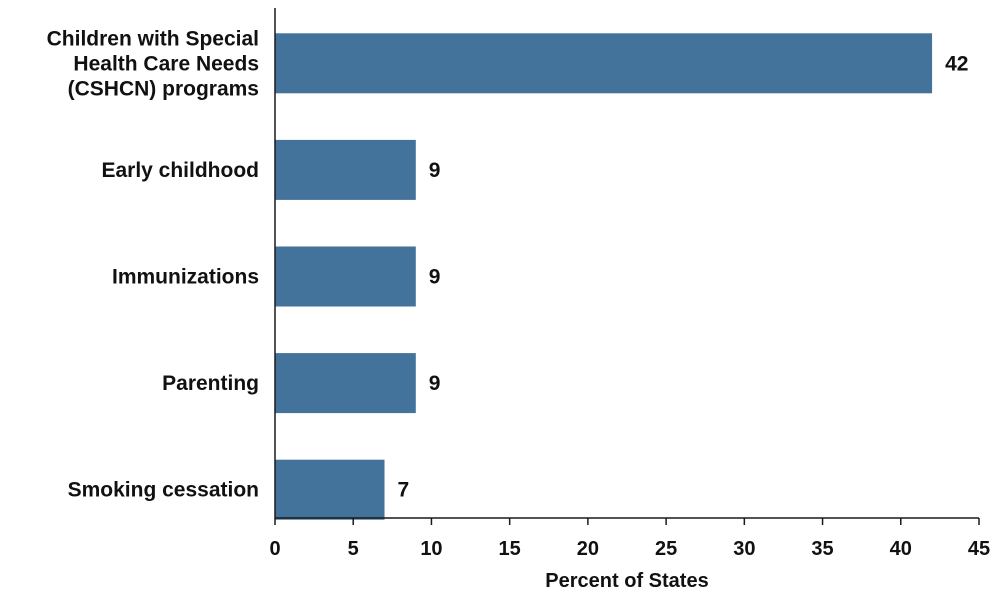 The image size is (995, 590). I want to click on category-label-line: Smoking cessation, so click(163, 490).